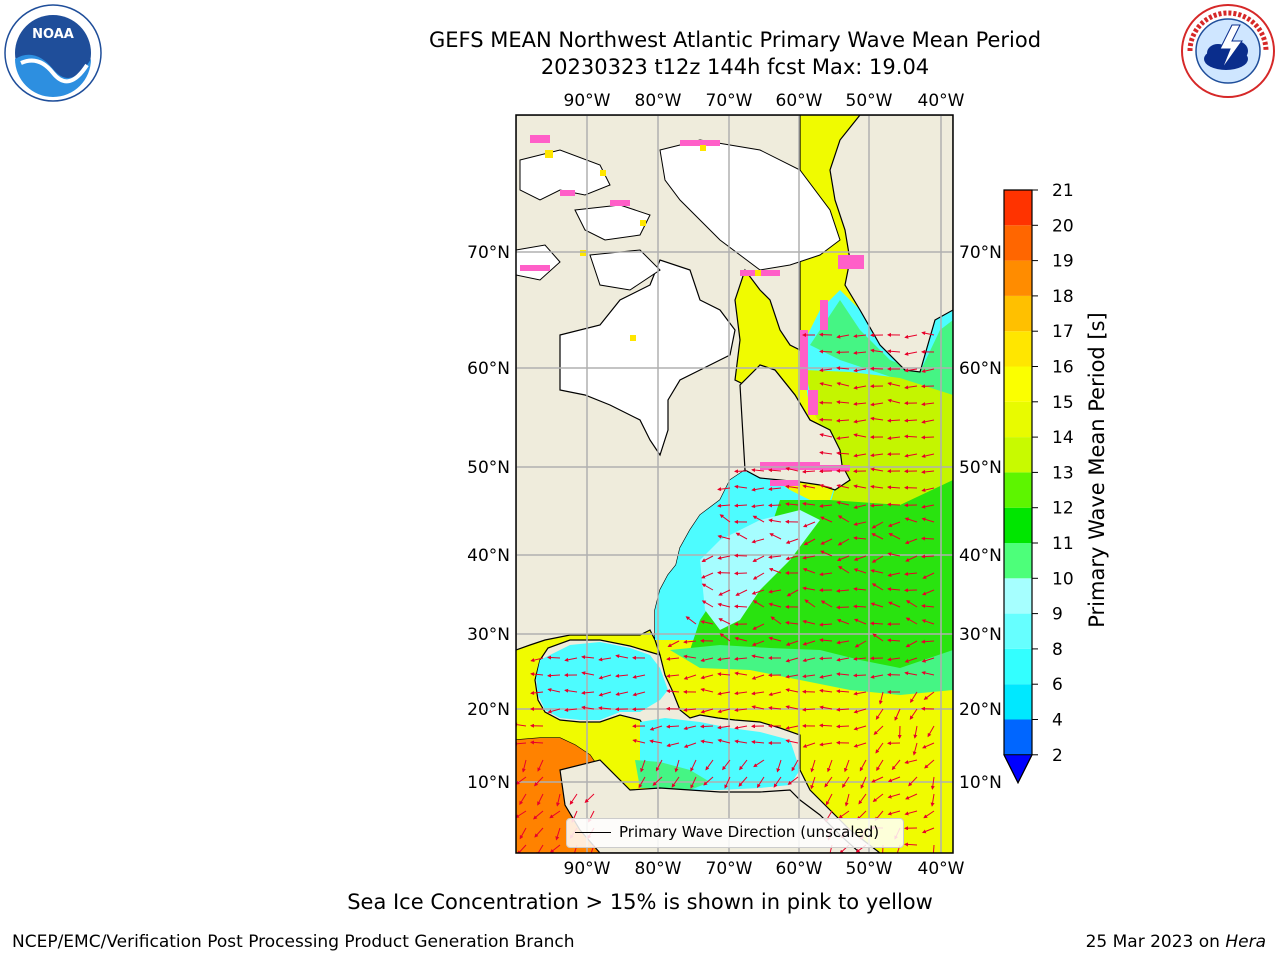 Image resolution: width=1280 pixels, height=960 pixels. What do you see at coordinates (980, 253) in the screenshot?
I see `lat-label-right: 70°N` at bounding box center [980, 253].